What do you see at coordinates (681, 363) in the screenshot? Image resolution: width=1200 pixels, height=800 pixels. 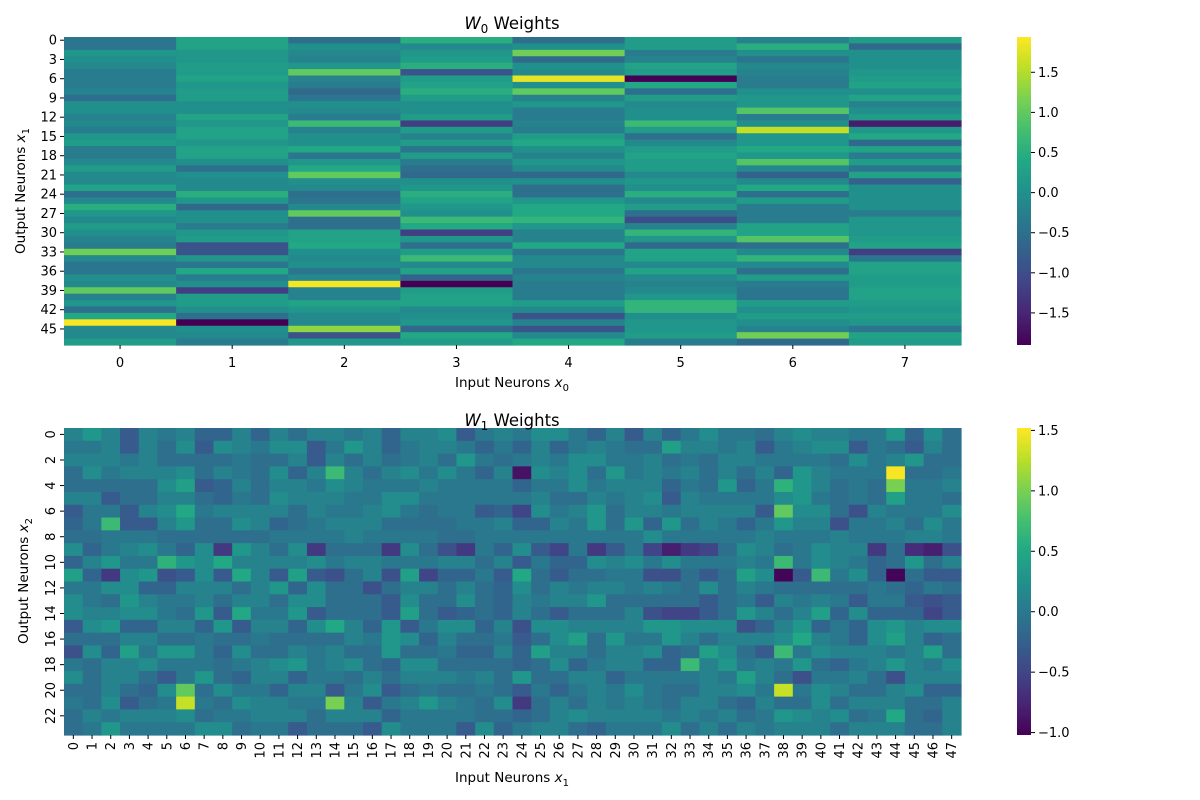 I see `x-tick-label: 5` at bounding box center [681, 363].